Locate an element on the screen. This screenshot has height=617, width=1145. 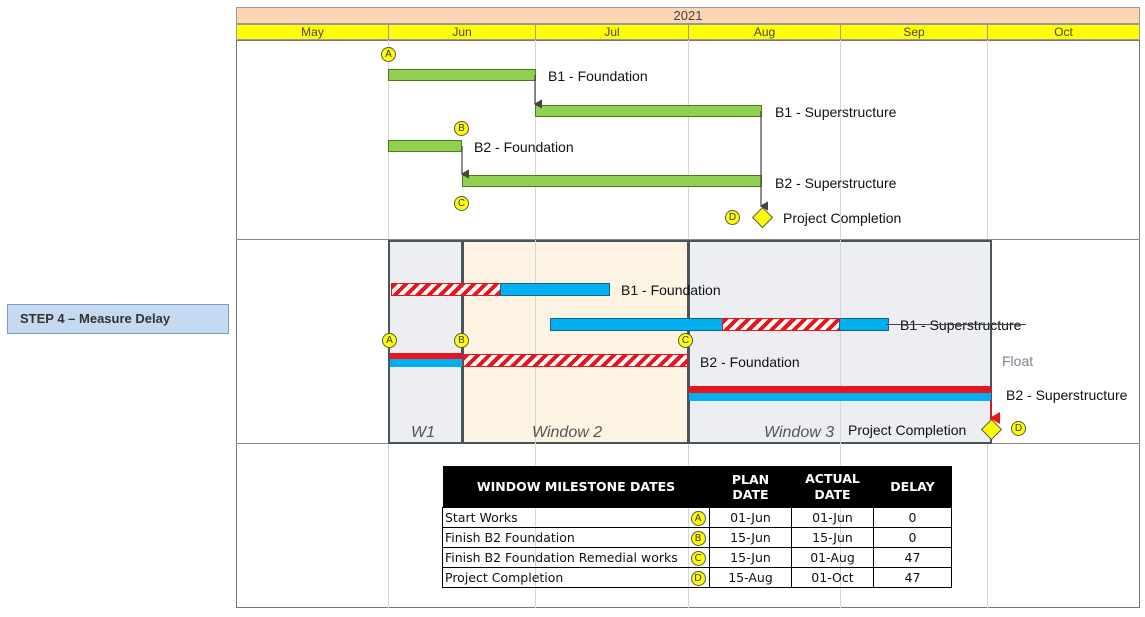
month-sep: Sep is located at coordinates (914, 32).